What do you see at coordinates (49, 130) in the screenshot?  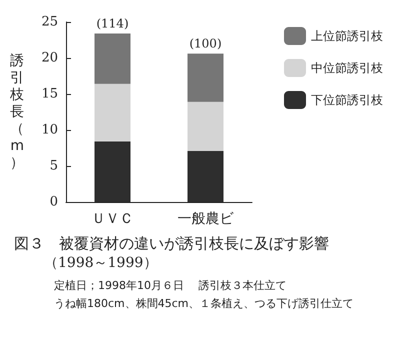 I see `y-tick-label: 10` at bounding box center [49, 130].